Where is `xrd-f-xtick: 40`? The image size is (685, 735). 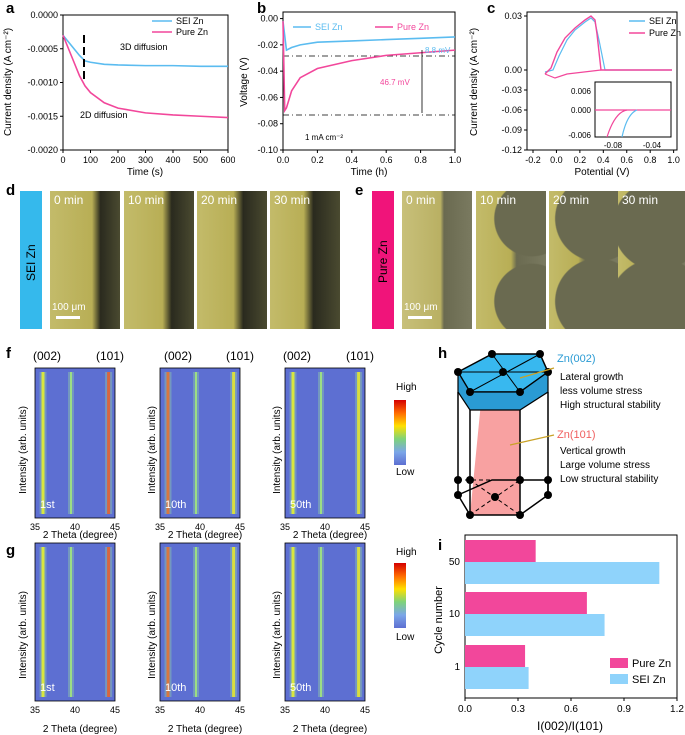 xrd-f-xtick: 40 is located at coordinates (325, 527).